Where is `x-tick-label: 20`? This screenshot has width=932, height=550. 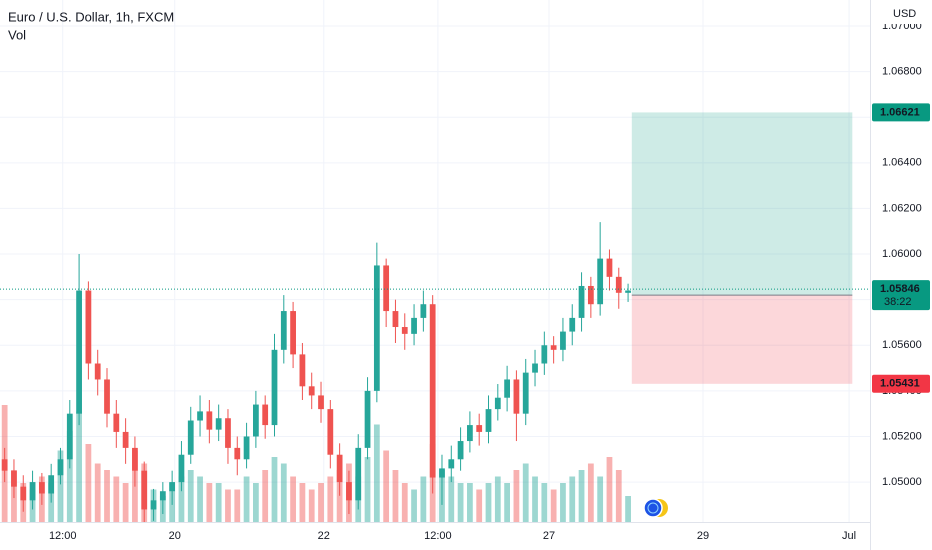
x-tick-label: 20 is located at coordinates (175, 536).